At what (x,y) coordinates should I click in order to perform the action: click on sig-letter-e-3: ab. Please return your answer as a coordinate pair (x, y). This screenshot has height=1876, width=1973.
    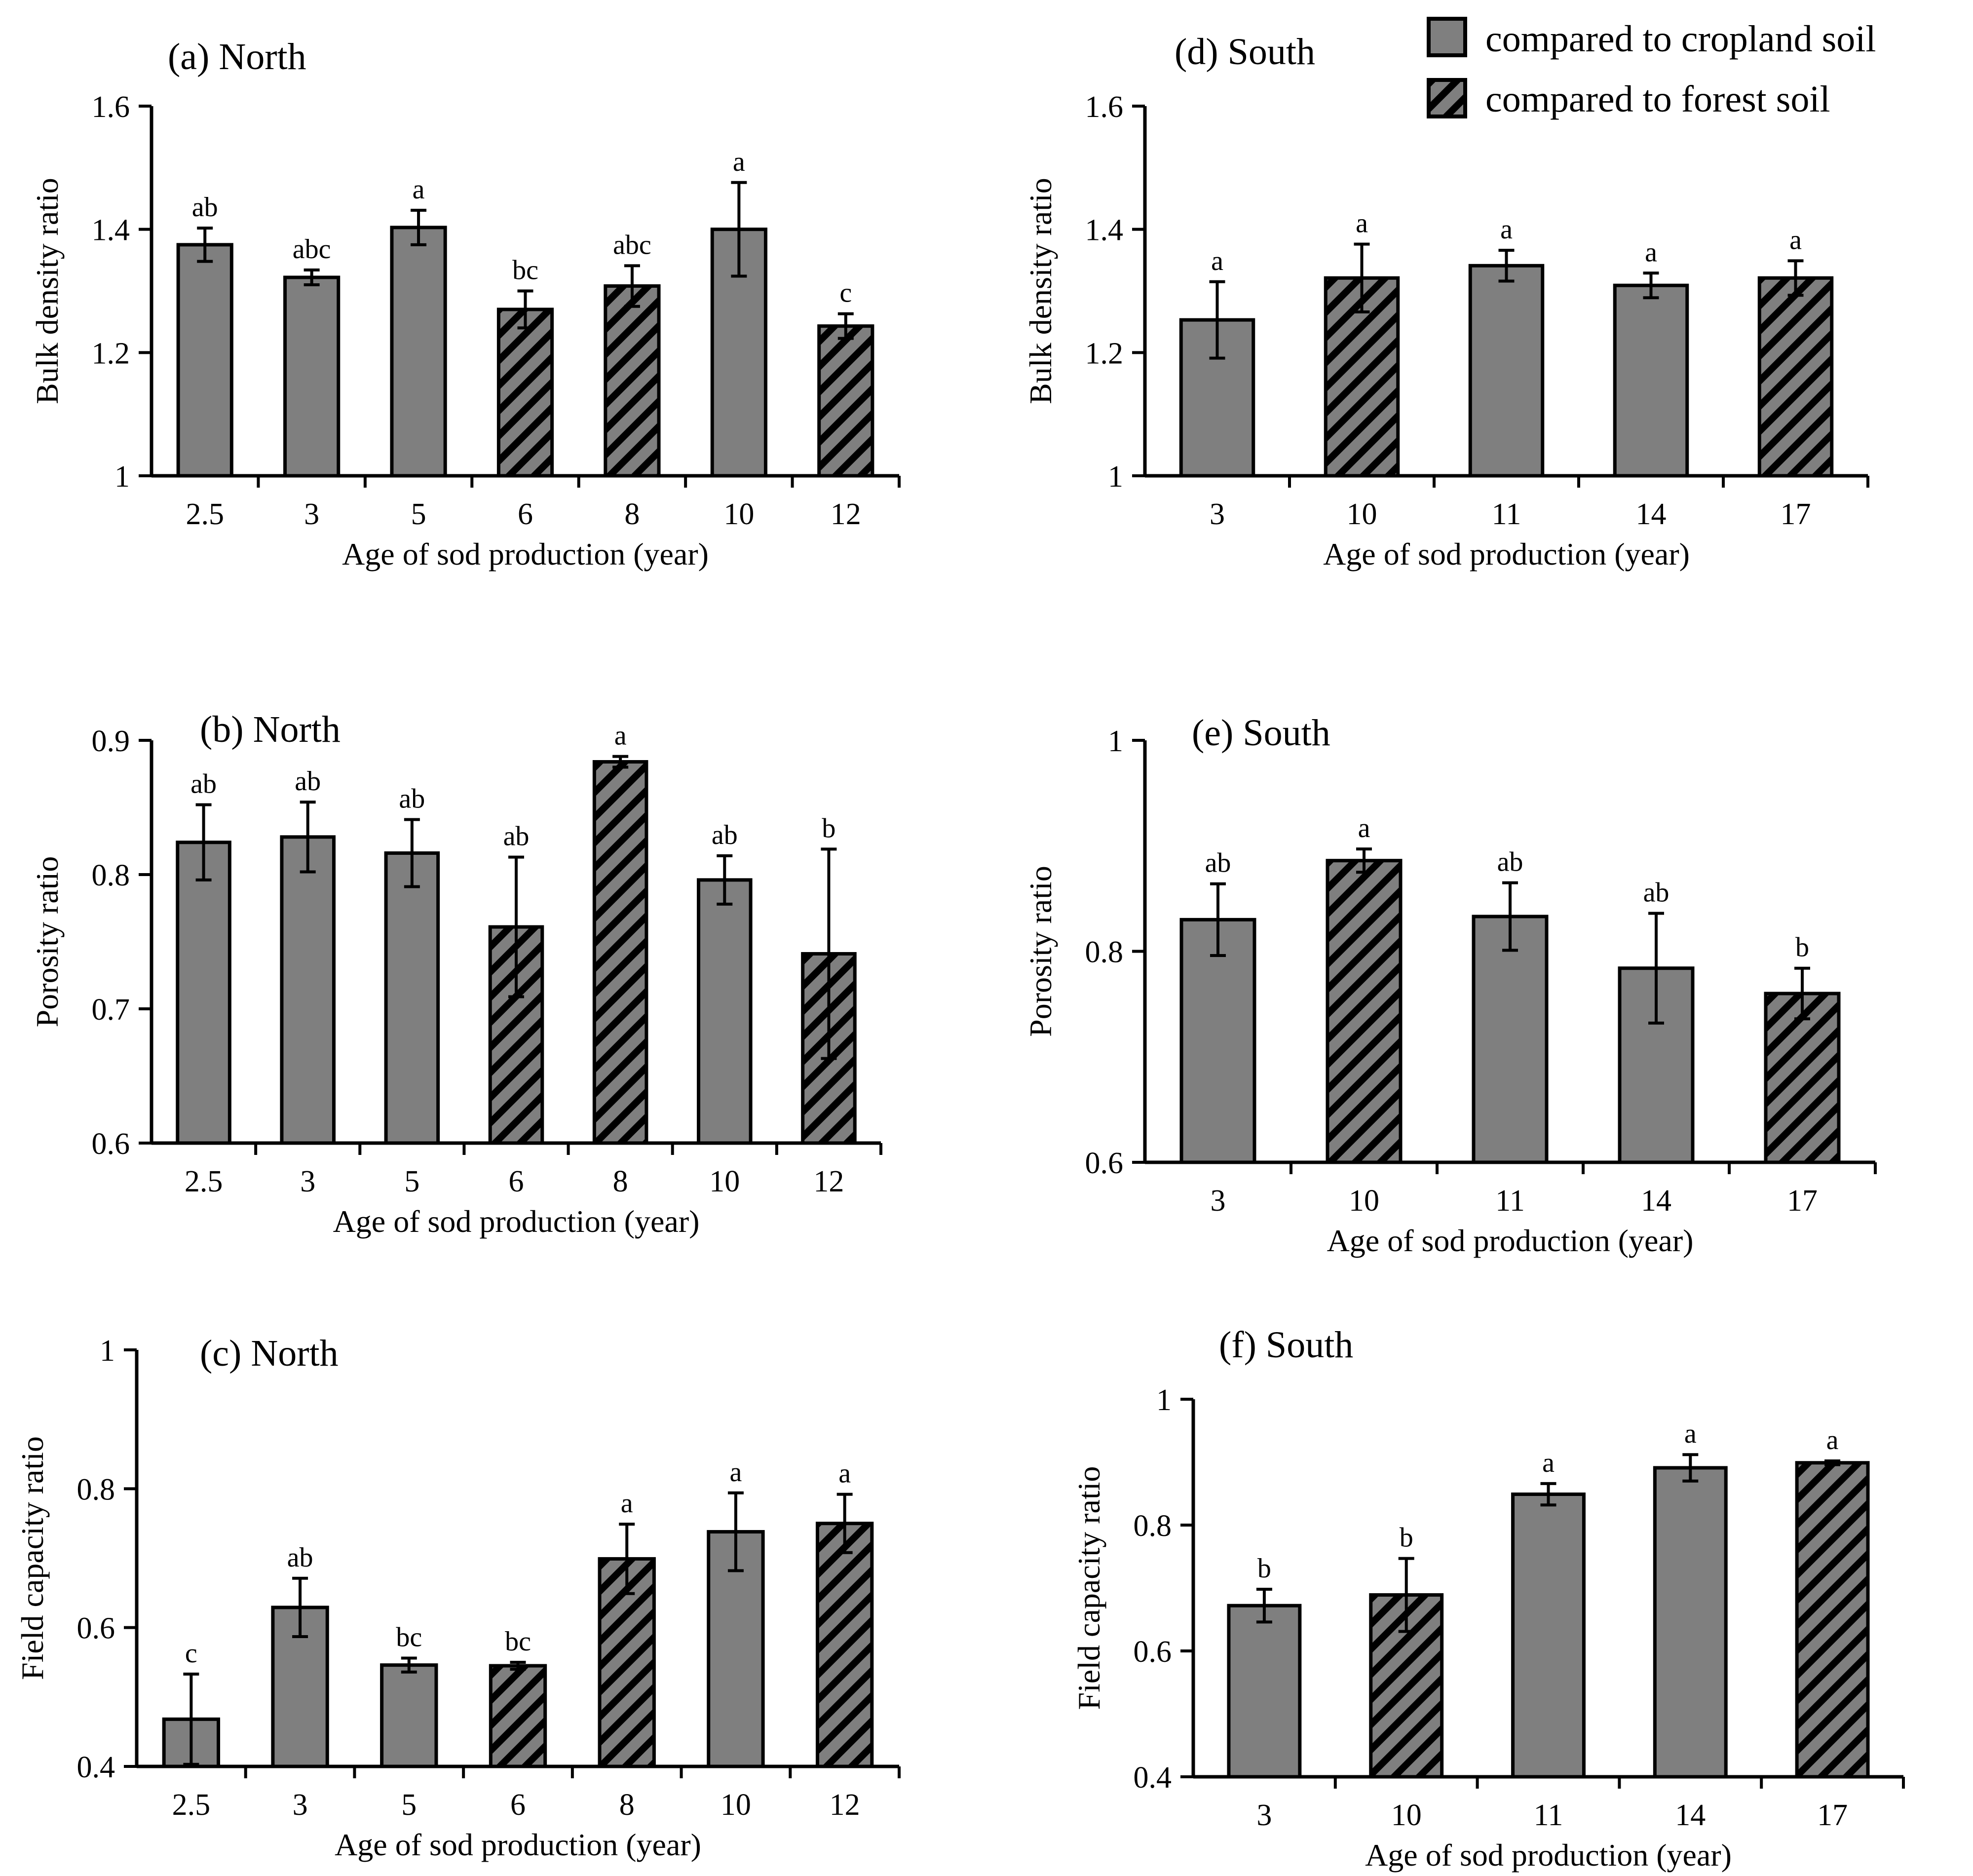
    Looking at the image, I should click on (1218, 863).